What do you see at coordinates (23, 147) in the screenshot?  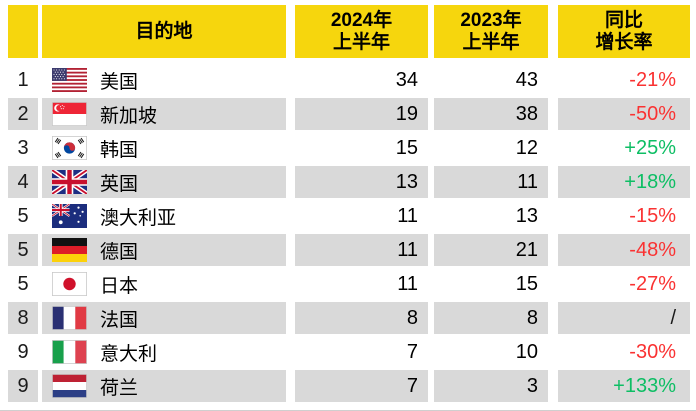 I see `rank-cell: 3` at bounding box center [23, 147].